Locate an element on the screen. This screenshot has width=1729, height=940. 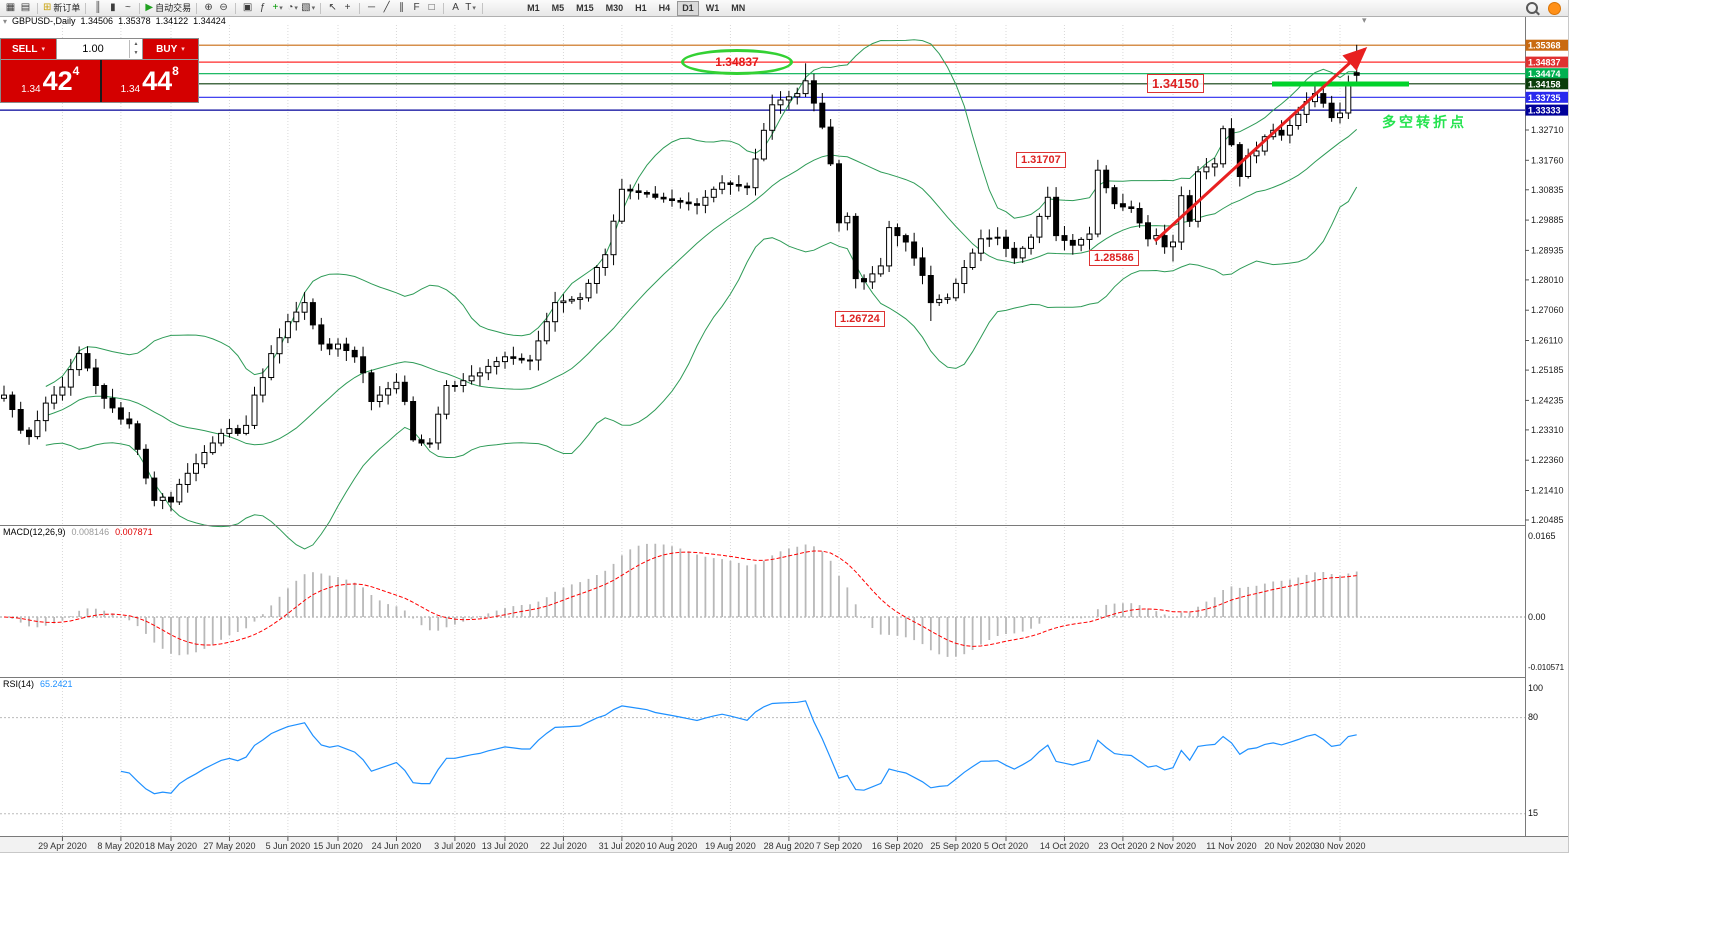
date-label: 23 Oct 2020 is located at coordinates (1122, 846).